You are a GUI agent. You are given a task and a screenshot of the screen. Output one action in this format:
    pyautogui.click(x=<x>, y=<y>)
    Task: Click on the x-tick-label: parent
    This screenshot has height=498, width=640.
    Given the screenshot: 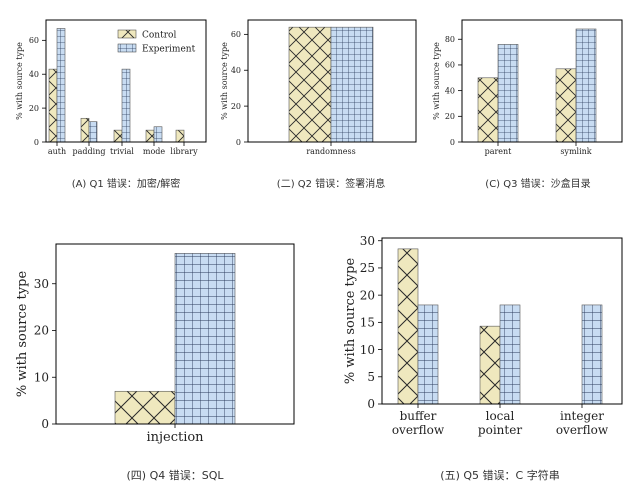 What is the action you would take?
    pyautogui.click(x=499, y=151)
    